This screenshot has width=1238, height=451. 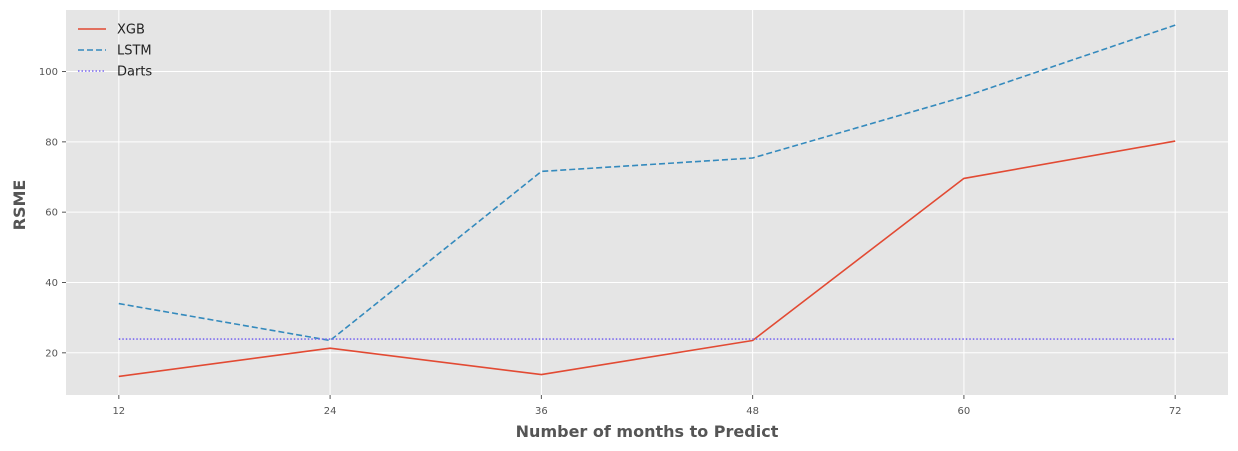 What do you see at coordinates (330, 411) in the screenshot?
I see `x-tick-label: 24` at bounding box center [330, 411].